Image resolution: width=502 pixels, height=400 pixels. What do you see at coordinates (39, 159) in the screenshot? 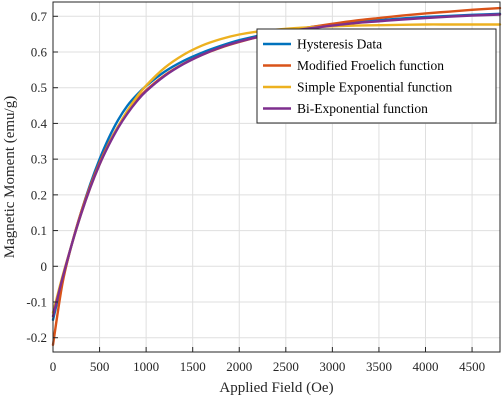
I see `y-tick-label: 0.3` at bounding box center [39, 159].